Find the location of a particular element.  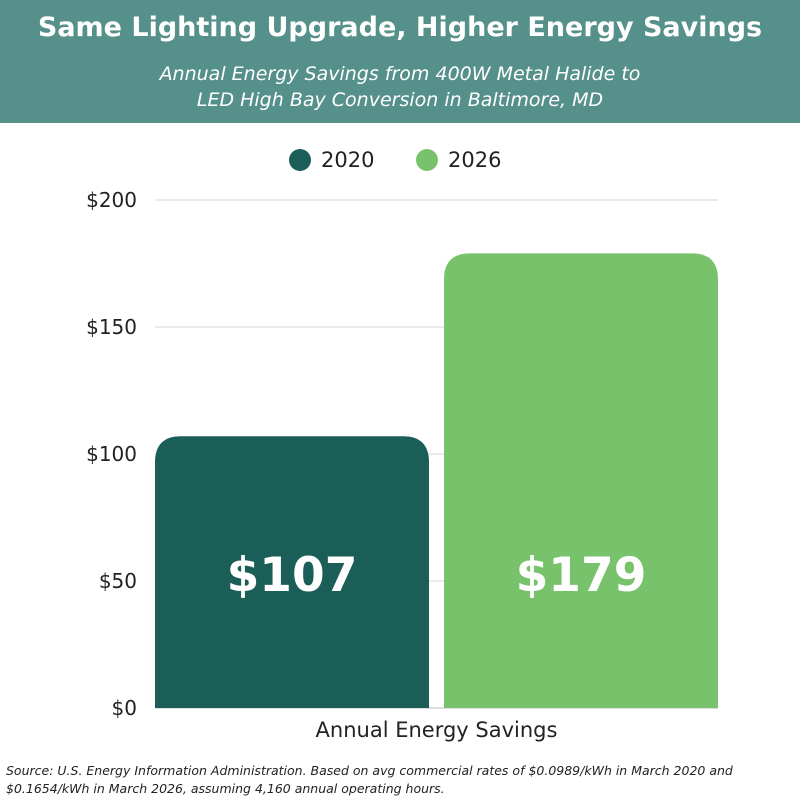

legend-label-2026: 2026 is located at coordinates (475, 160).